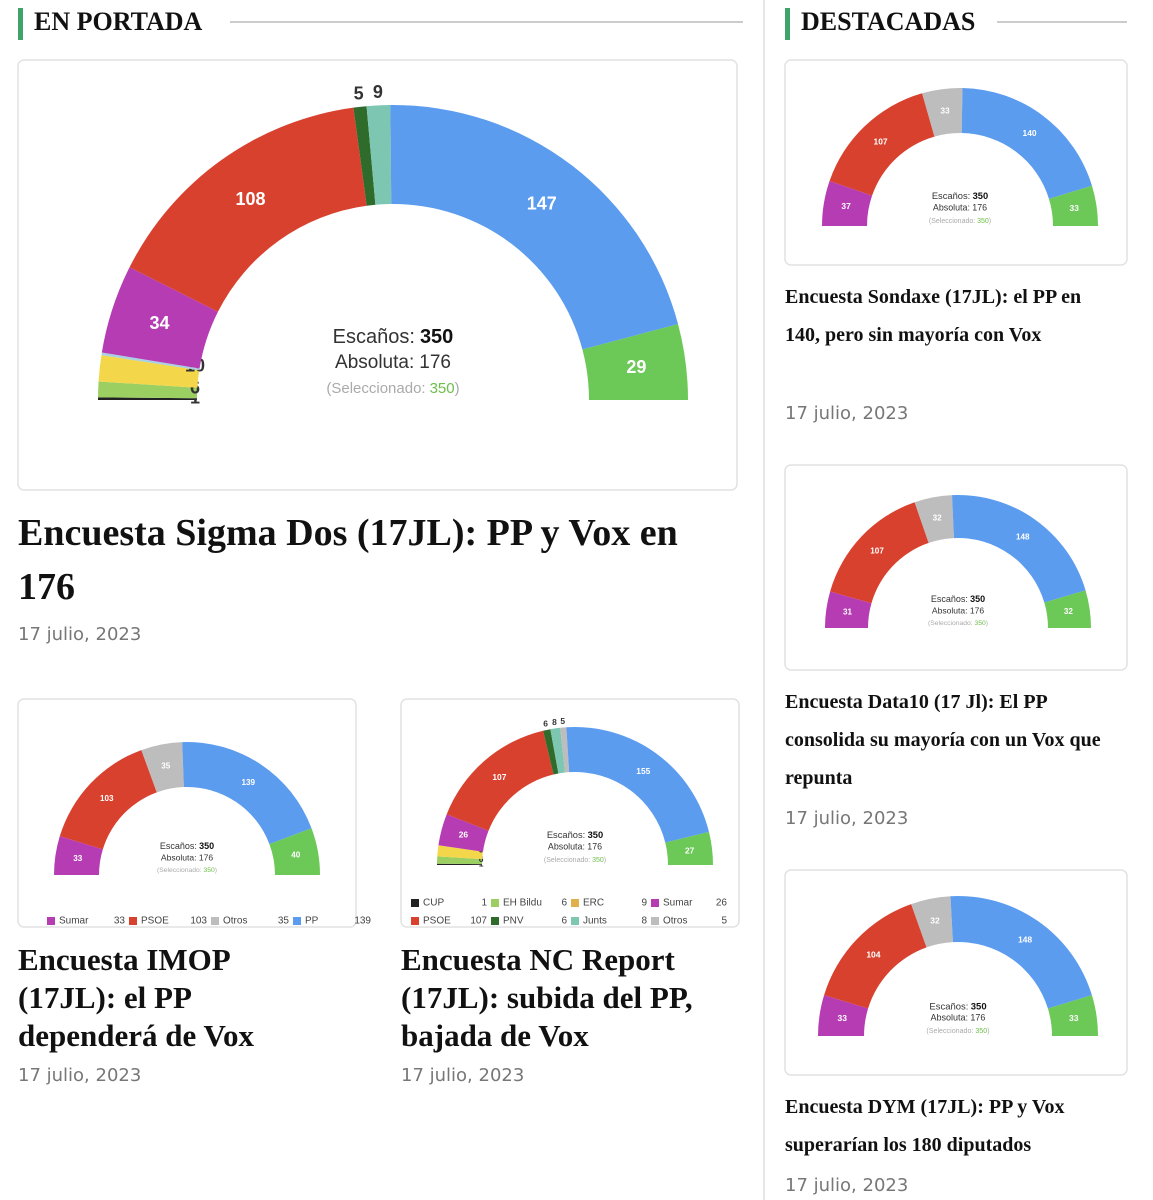 This screenshot has height=1200, width=1153. I want to click on seats-total: Escaños: 350, so click(957, 1006).